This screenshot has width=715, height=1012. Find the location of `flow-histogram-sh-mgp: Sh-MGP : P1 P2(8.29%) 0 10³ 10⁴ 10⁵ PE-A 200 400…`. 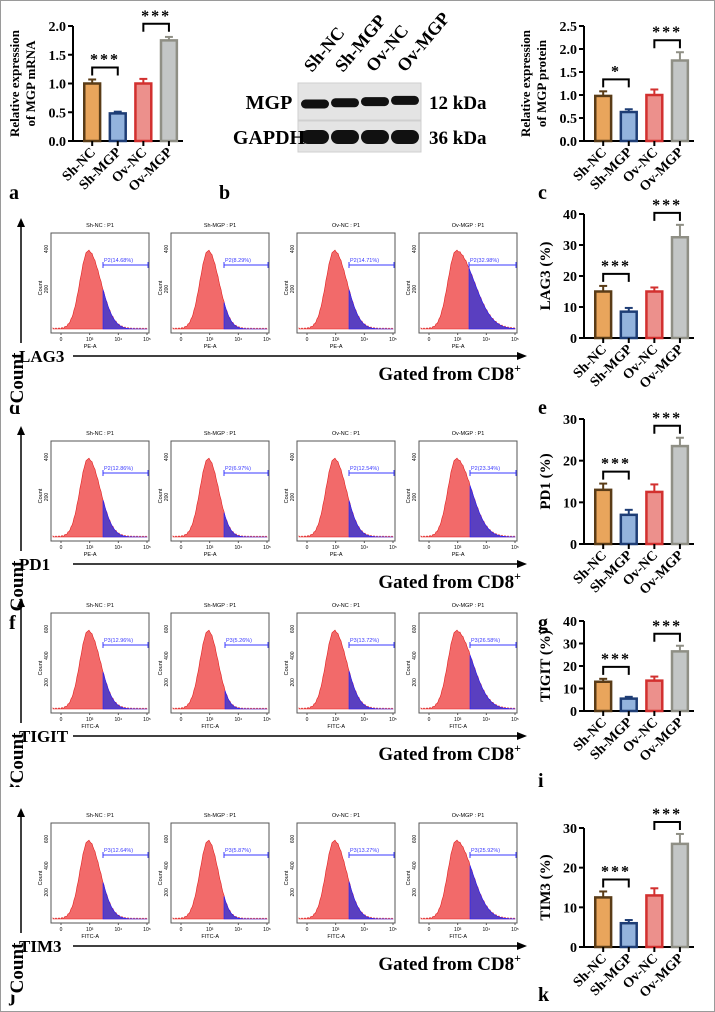

flow-histogram-sh-mgp: Sh-MGP : P1 P2(8.29%) 0 10³ 10⁴ 10⁵ PE-A 200 400… is located at coordinates (214, 286).